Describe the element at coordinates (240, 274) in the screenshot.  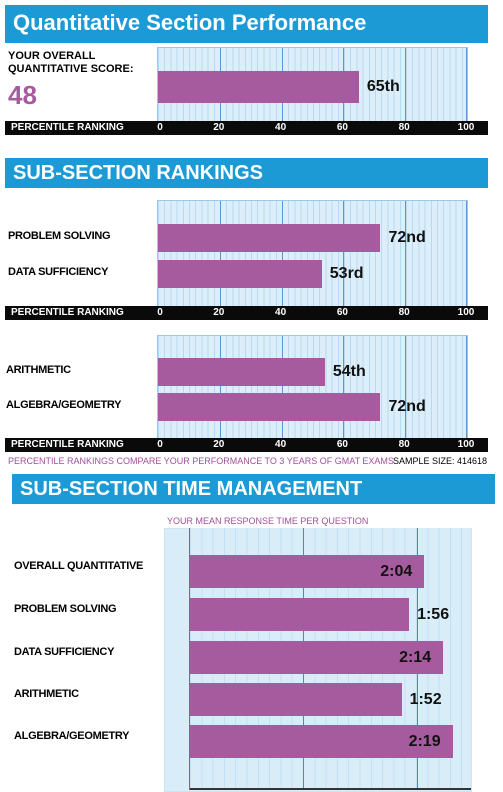
I see `bar-data-sufficiency` at that location.